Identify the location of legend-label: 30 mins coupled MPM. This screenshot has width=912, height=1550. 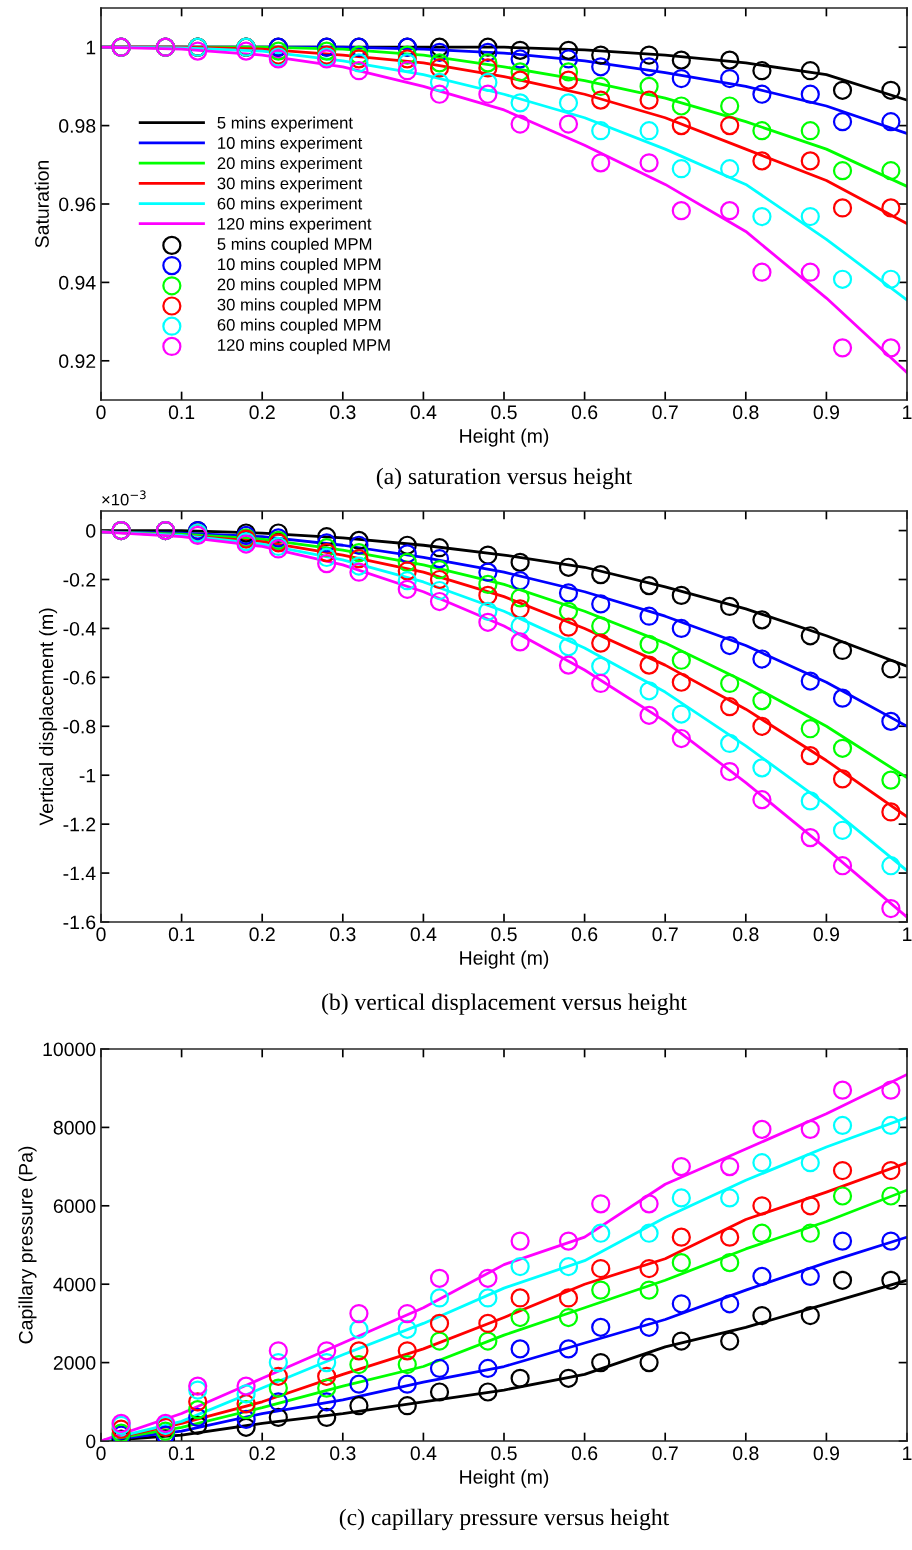
(299, 306).